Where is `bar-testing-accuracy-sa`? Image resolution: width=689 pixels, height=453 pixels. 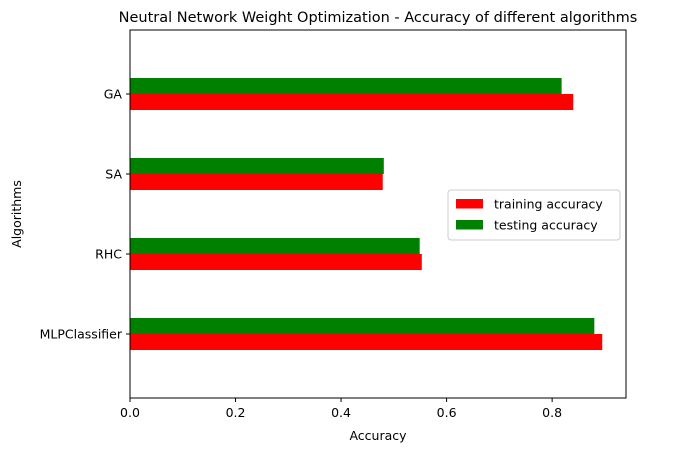
bar-testing-accuracy-sa is located at coordinates (257, 166).